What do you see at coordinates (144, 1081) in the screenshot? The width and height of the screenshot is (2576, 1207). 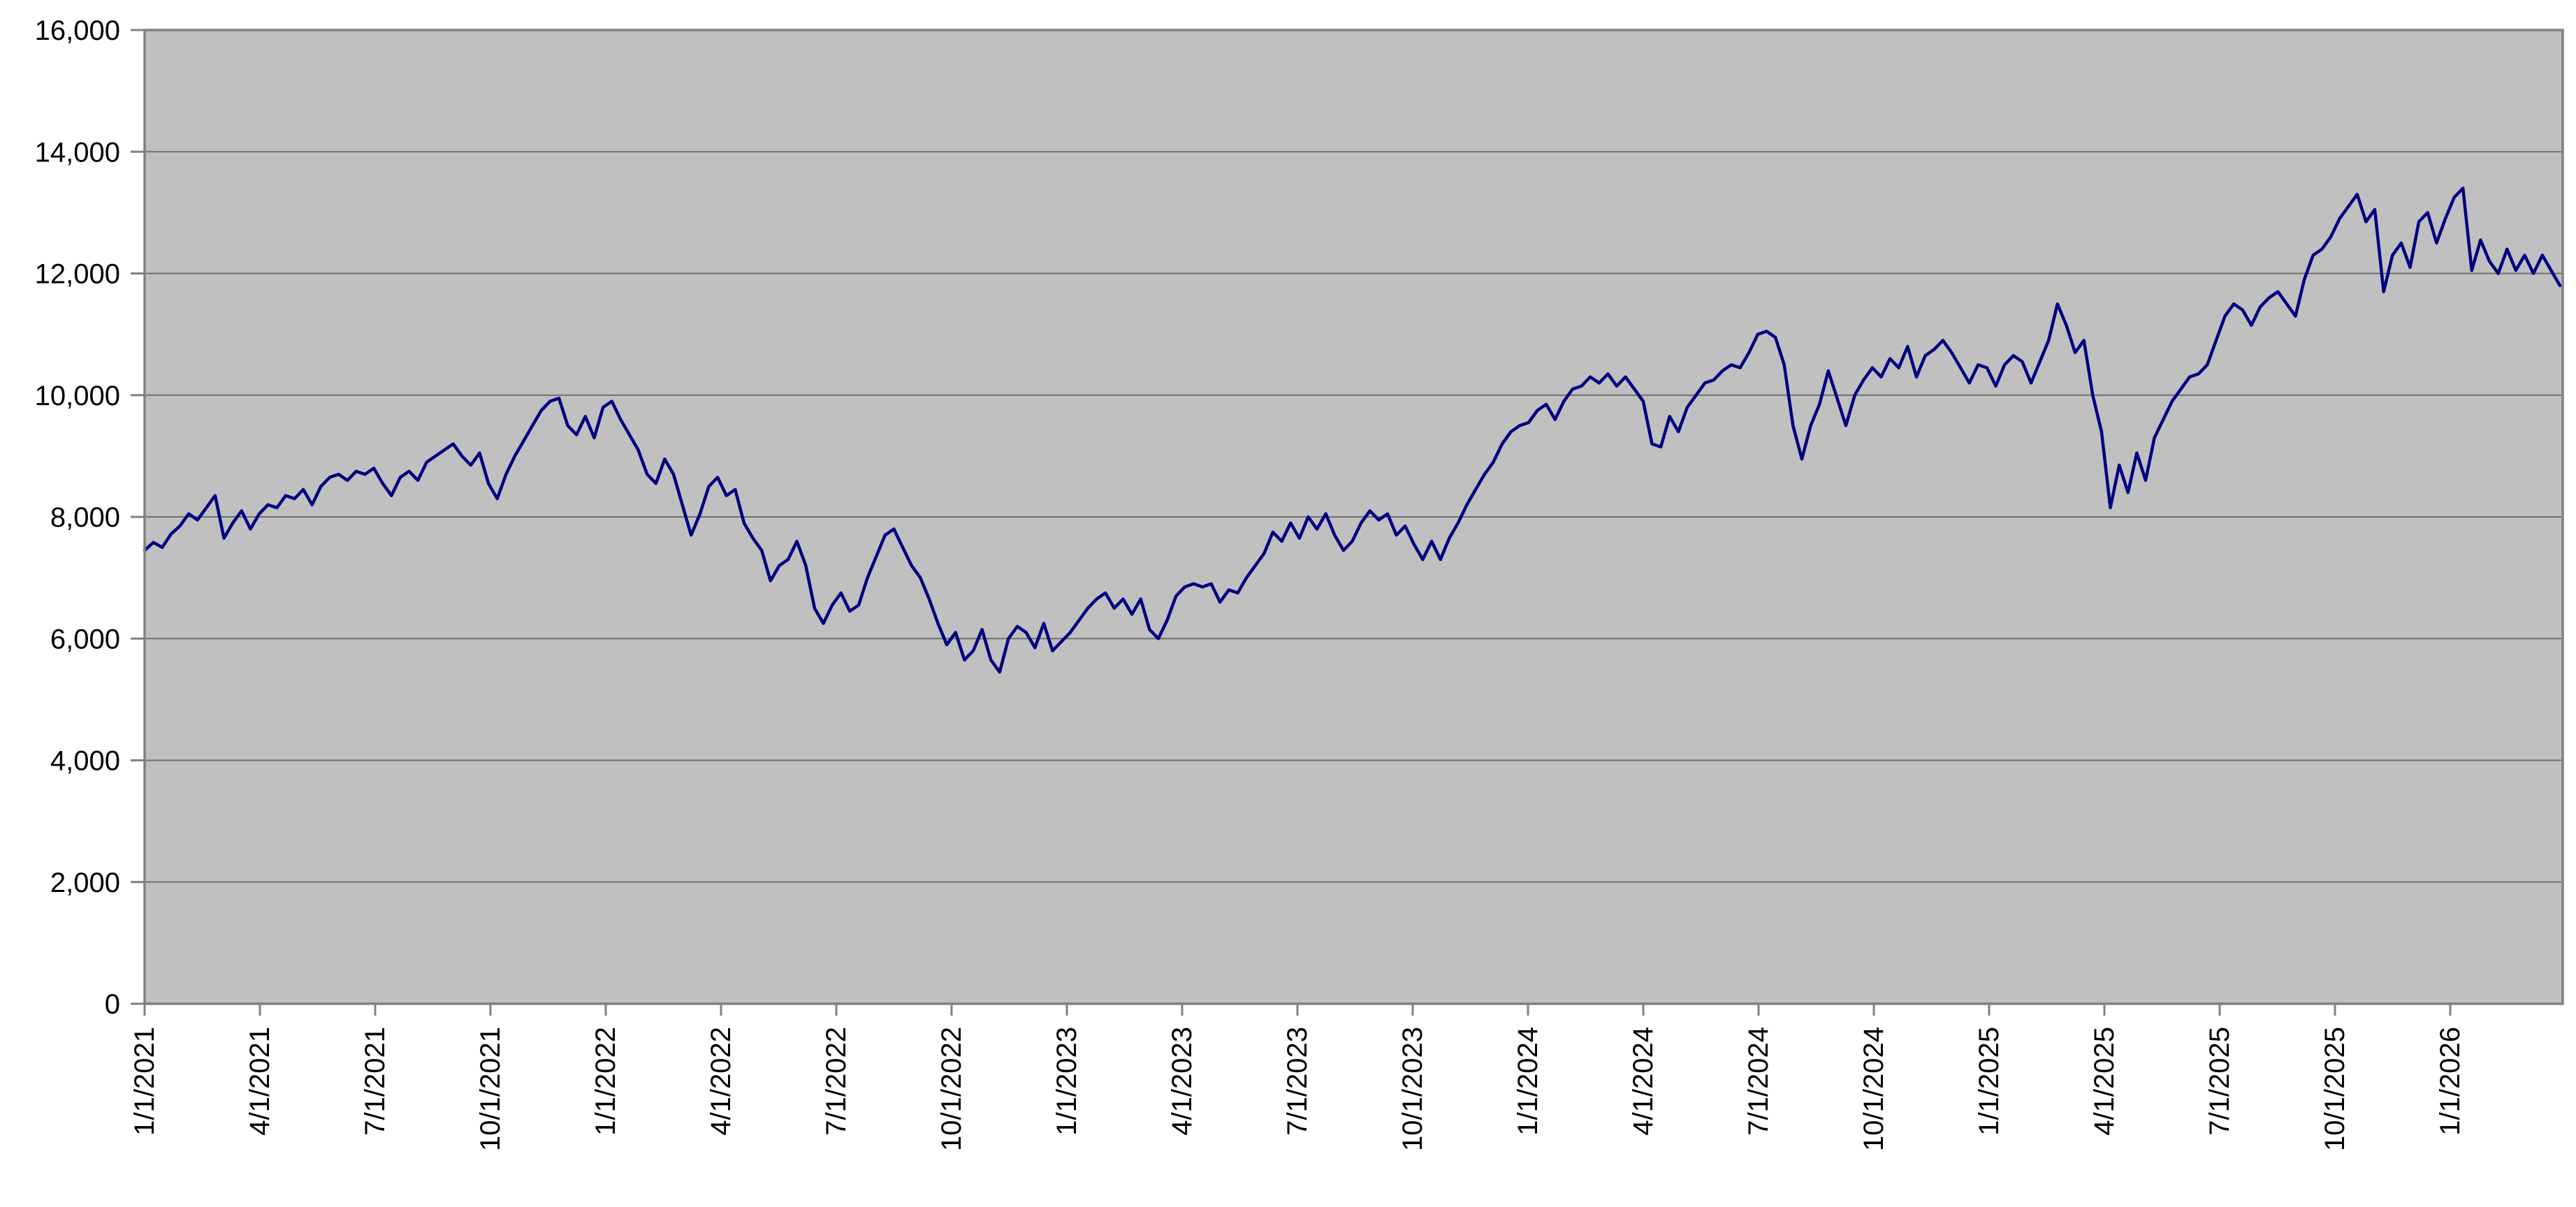 I see `x-axis-tick-label: 1/1/2021` at bounding box center [144, 1081].